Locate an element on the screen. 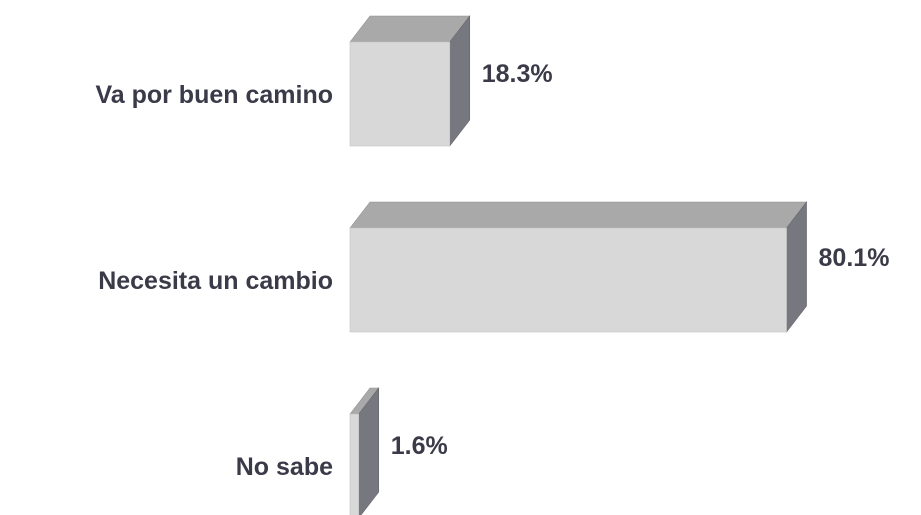 Image resolution: width=921 pixels, height=515 pixels. value-label: 80.1% is located at coordinates (854, 258).